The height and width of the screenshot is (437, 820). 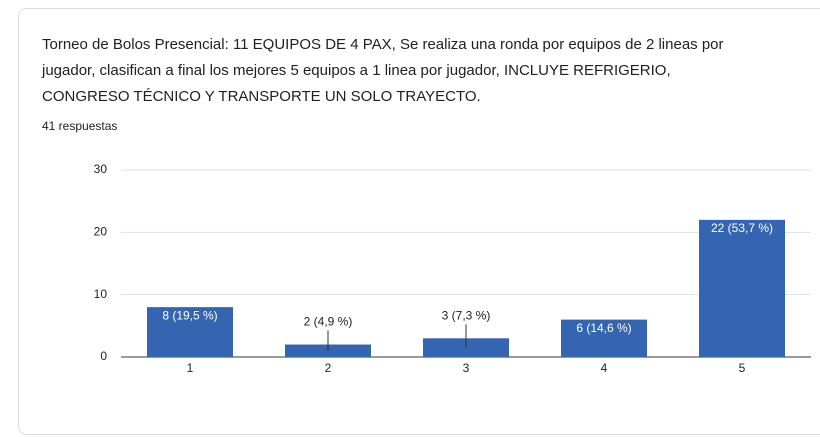 What do you see at coordinates (742, 228) in the screenshot?
I see `data-label: 22 (53,7 %)` at bounding box center [742, 228].